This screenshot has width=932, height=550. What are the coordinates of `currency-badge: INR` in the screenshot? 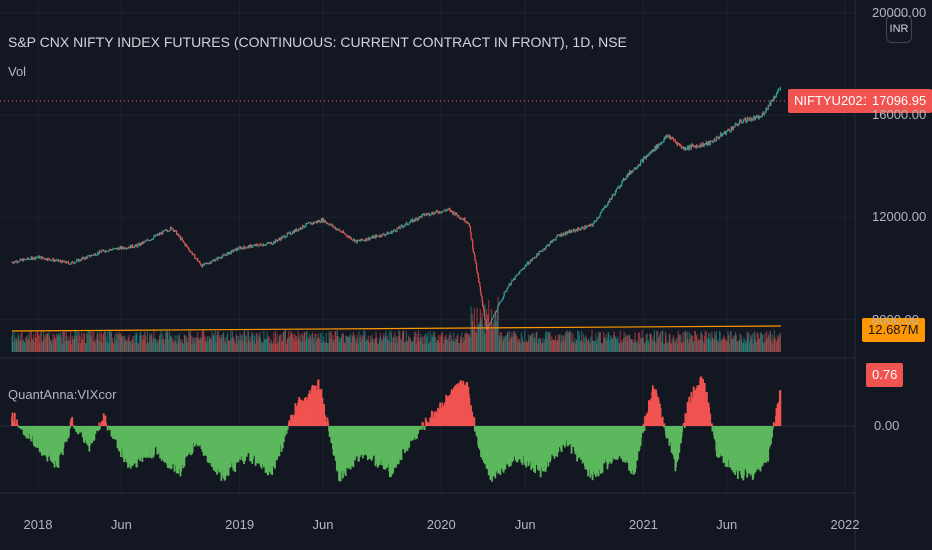 It's located at (899, 29).